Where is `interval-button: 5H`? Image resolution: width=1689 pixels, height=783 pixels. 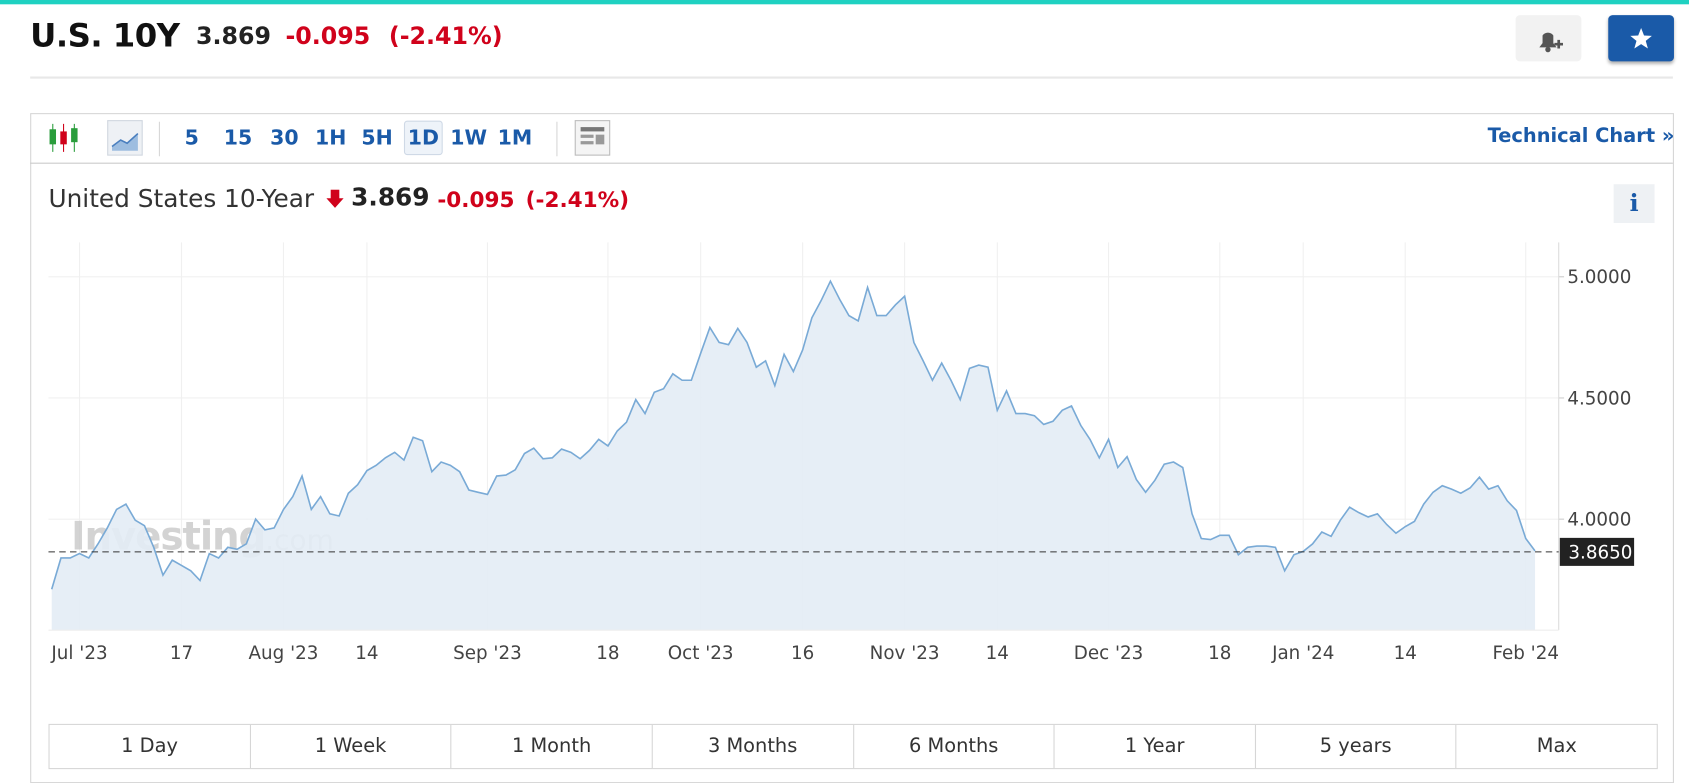
interval-button: 5H is located at coordinates (377, 138).